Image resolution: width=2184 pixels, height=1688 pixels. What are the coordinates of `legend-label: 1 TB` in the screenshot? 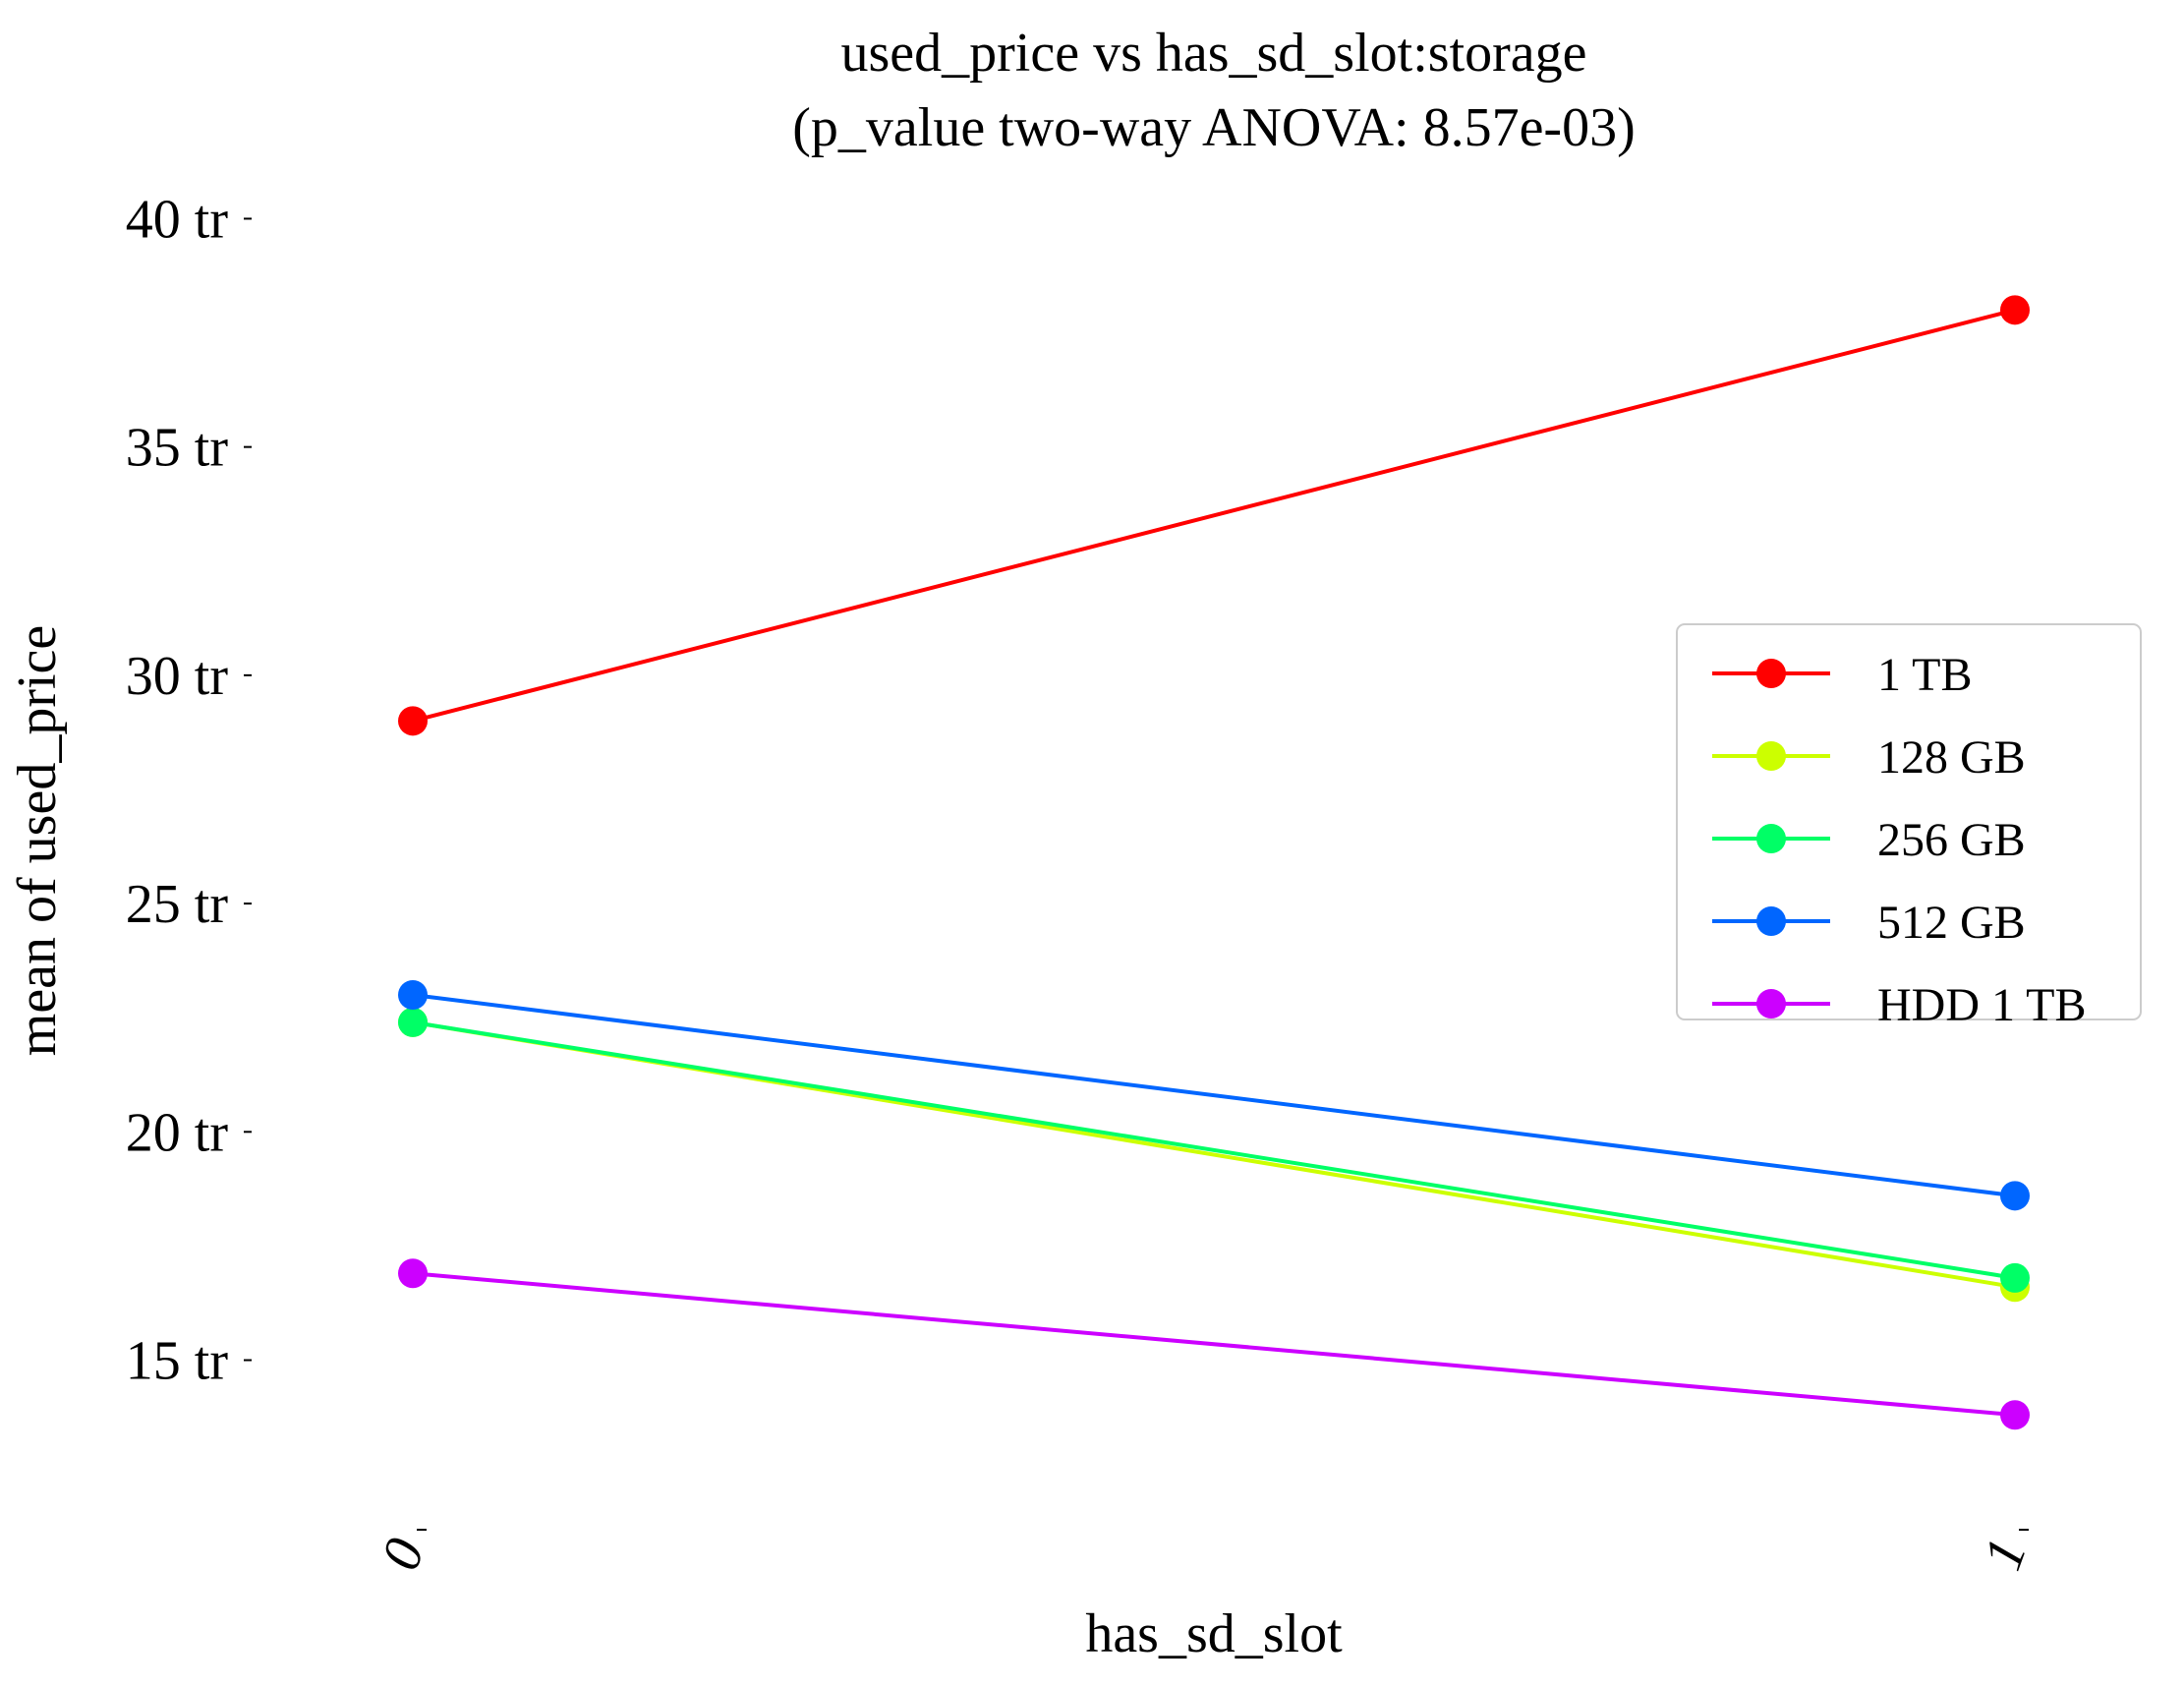 It's located at (1924, 675).